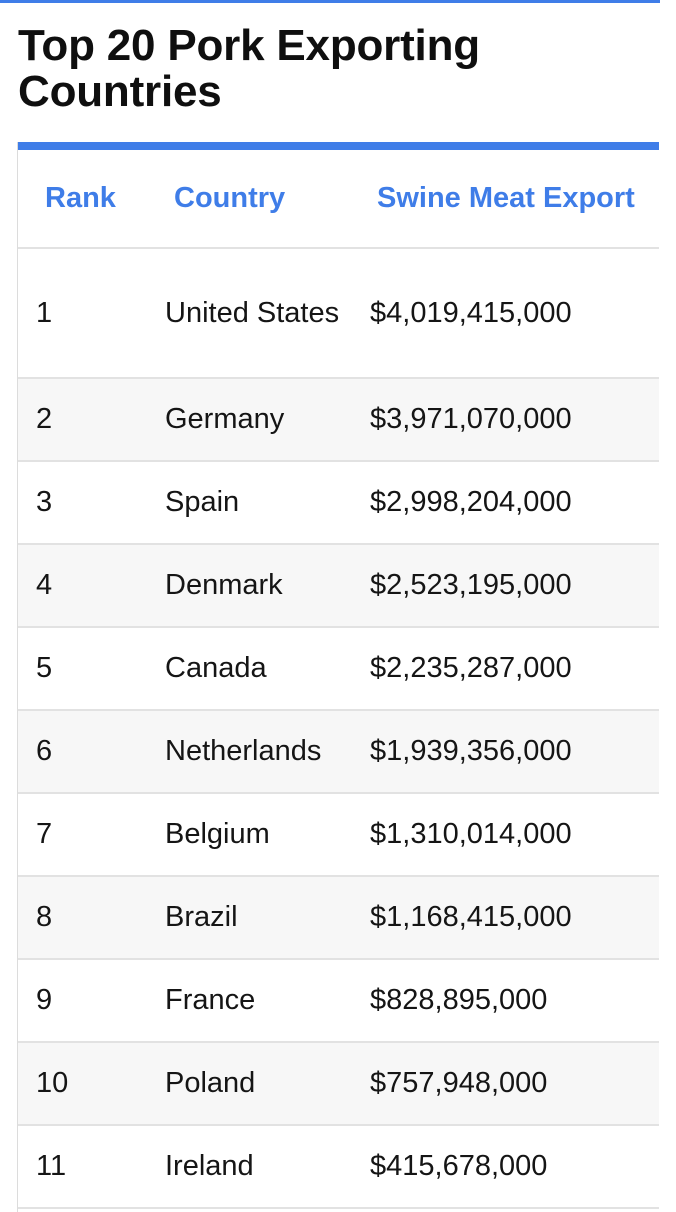  Describe the element at coordinates (250, 1084) in the screenshot. I see `country-cell: Poland` at that location.